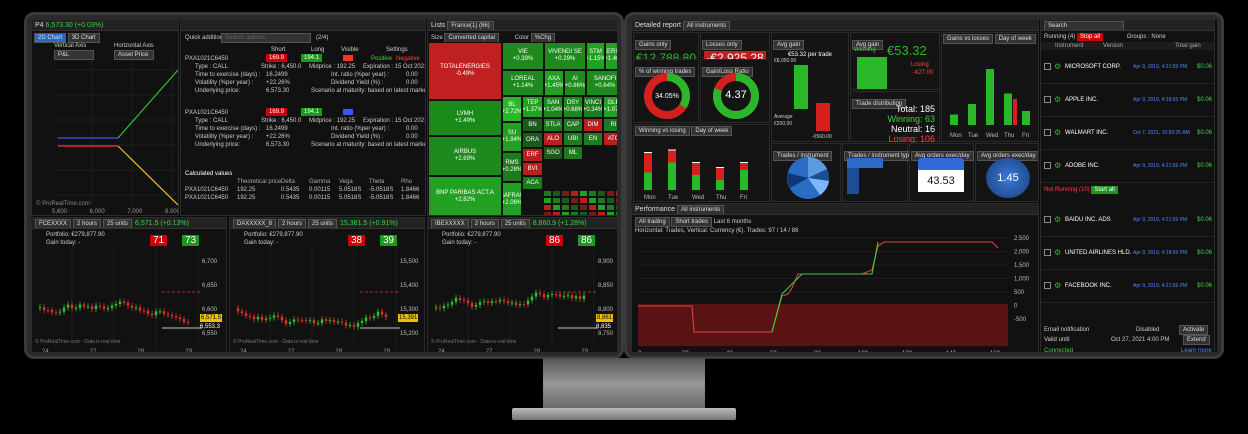 Image resolution: width=1248 pixels, height=434 pixels. Describe the element at coordinates (587, 240) in the screenshot. I see `buy-button: 86` at that location.